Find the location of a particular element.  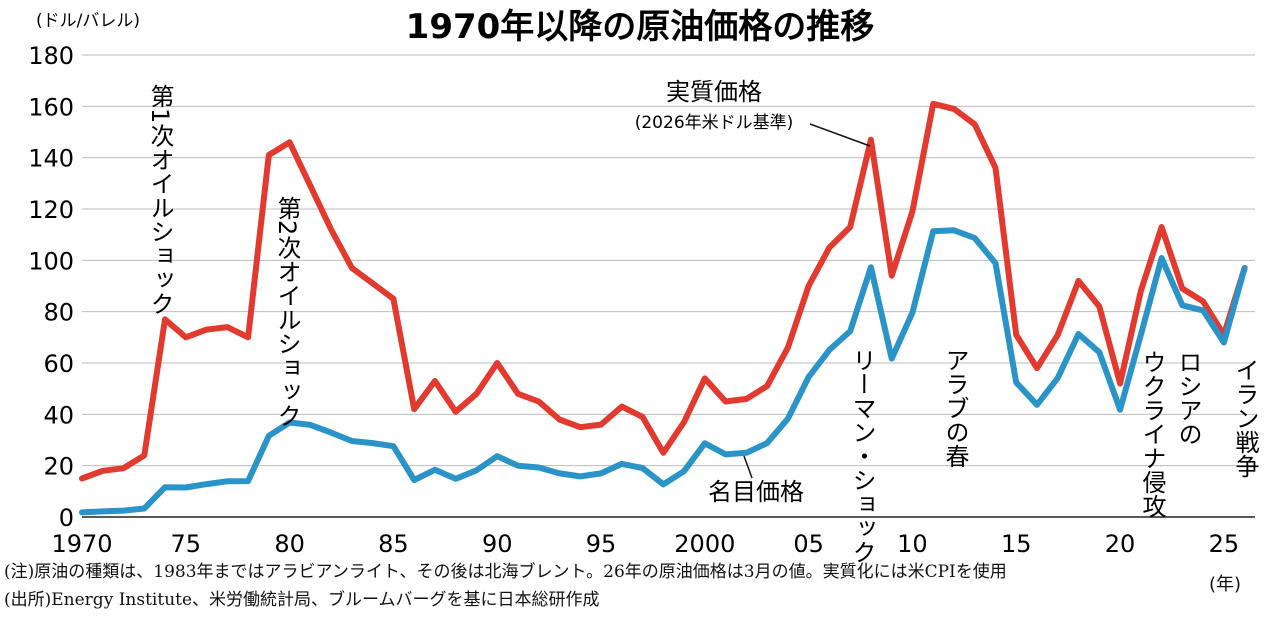

chart-title: 1970年以降の原油価格の推移 is located at coordinates (640, 27).